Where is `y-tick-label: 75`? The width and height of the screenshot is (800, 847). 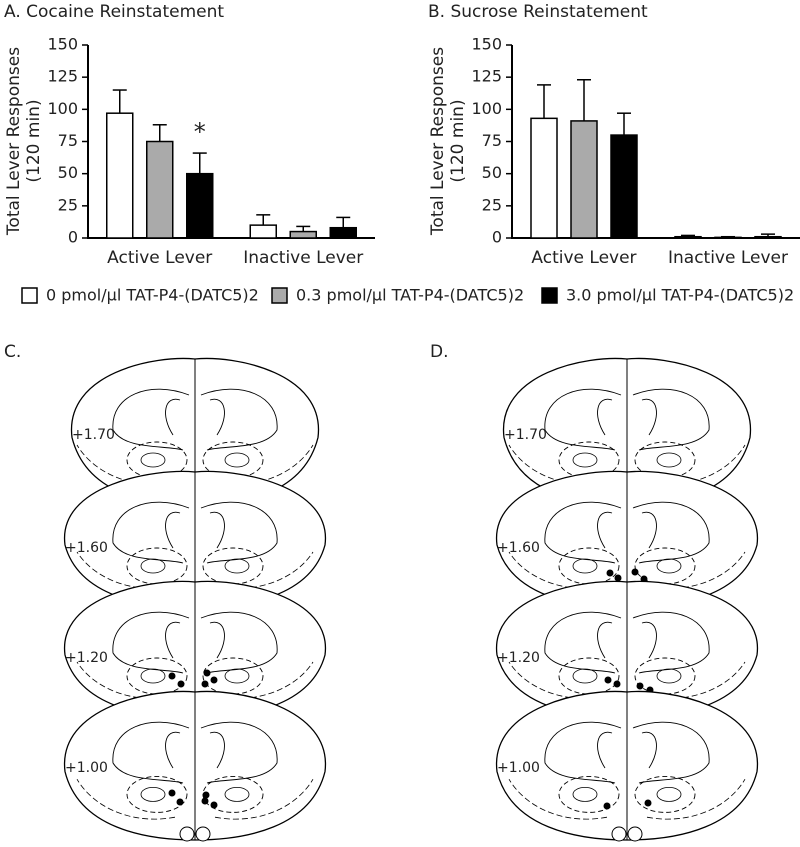
y-tick-label: 75 is located at coordinates (492, 140).